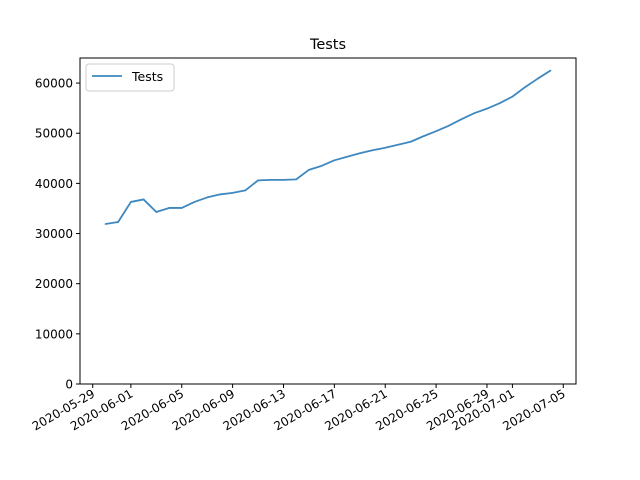 This screenshot has height=480, width=640. I want to click on y-tick-label: 50000, so click(54, 134).